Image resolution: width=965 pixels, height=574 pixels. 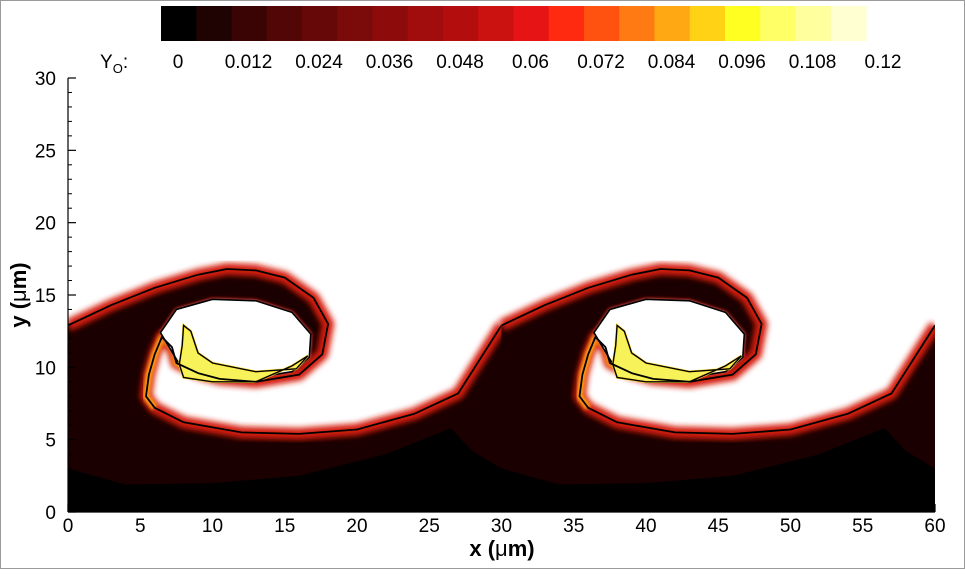 What do you see at coordinates (45, 368) in the screenshot?
I see `y-tick-label: 10` at bounding box center [45, 368].